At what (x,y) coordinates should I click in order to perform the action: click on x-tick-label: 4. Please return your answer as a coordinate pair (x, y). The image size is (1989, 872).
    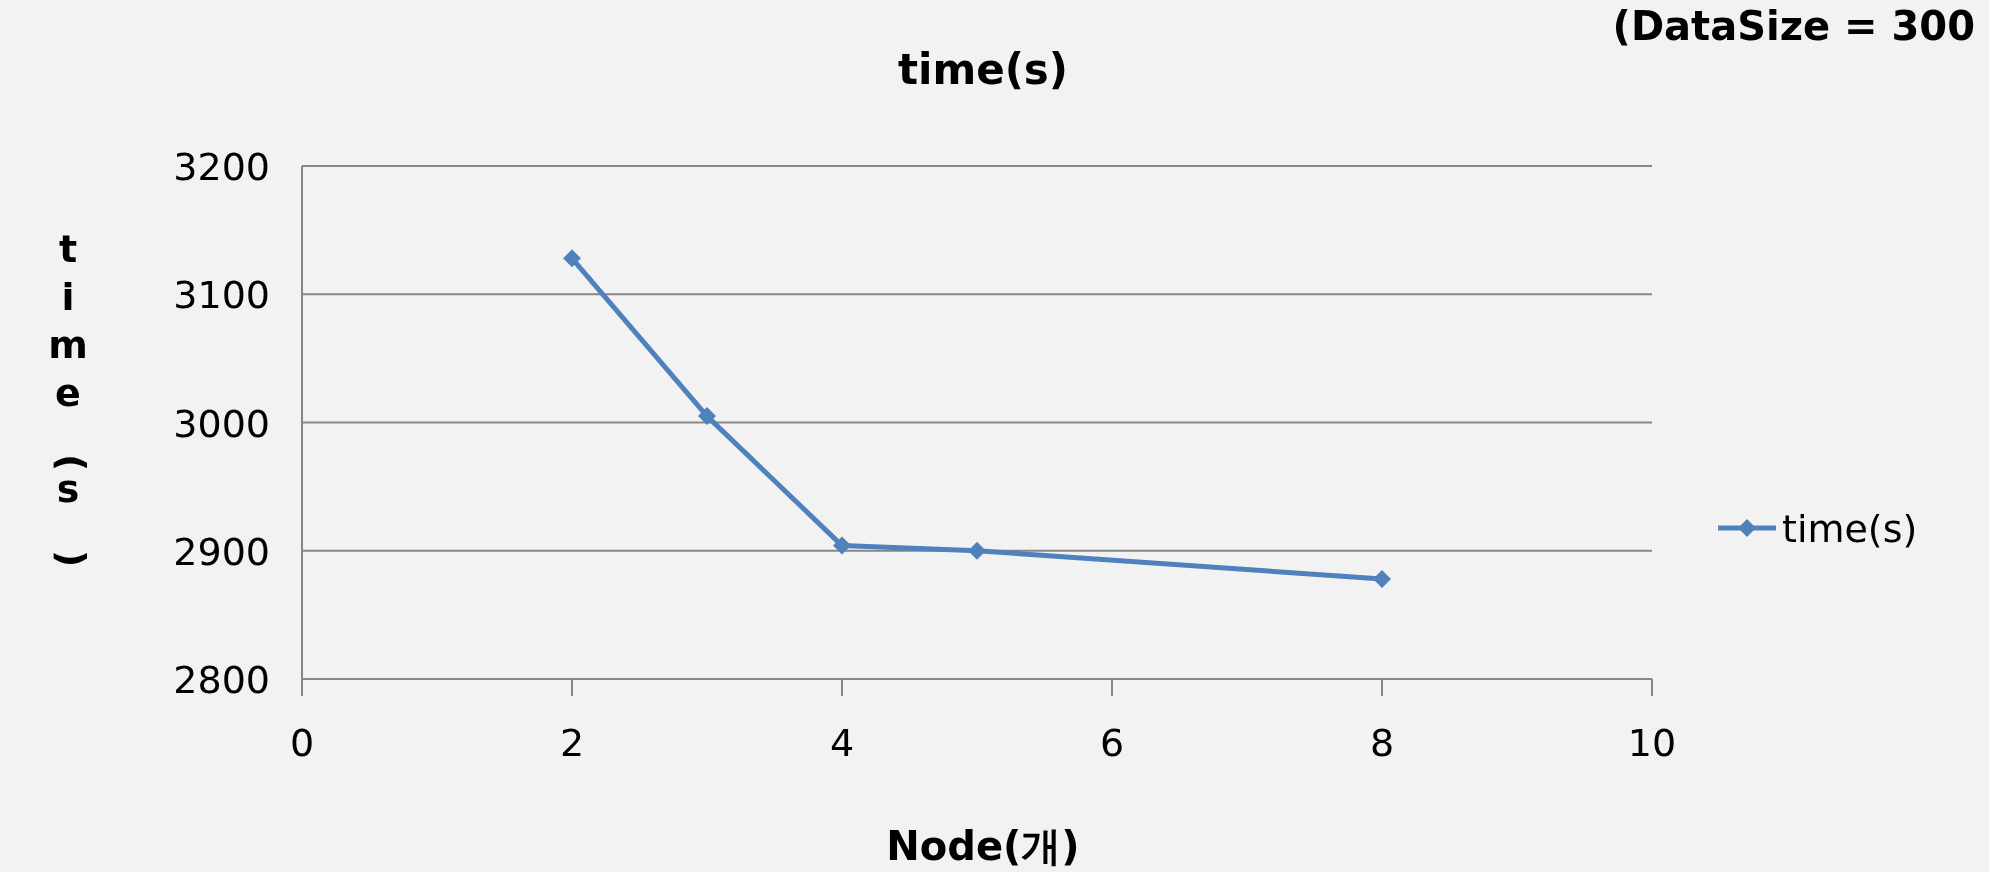
    Looking at the image, I should click on (842, 743).